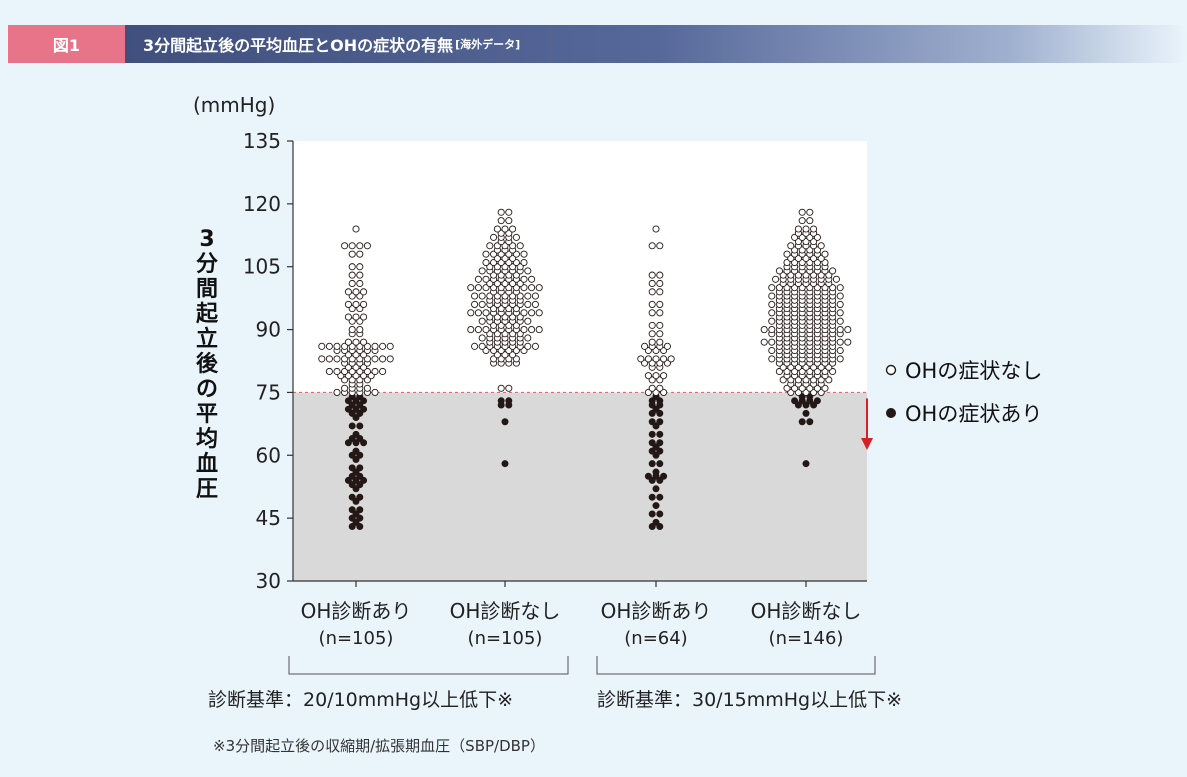 The image size is (1187, 777). Describe the element at coordinates (207, 414) in the screenshot. I see `y-axis-label-char: 平` at that location.